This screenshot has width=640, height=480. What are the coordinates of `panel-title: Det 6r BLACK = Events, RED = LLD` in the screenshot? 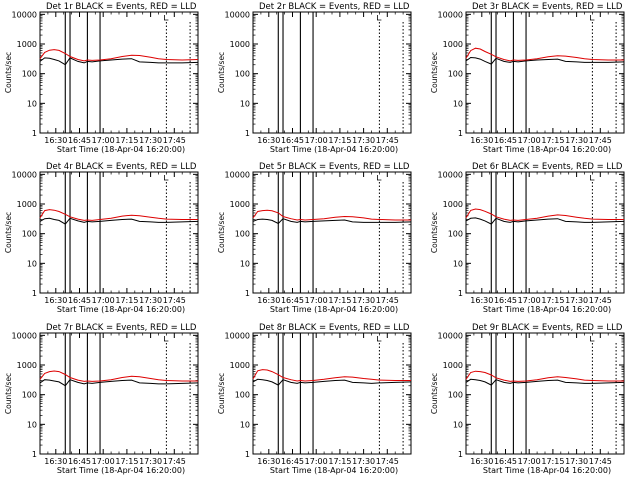 It's located at (547, 167).